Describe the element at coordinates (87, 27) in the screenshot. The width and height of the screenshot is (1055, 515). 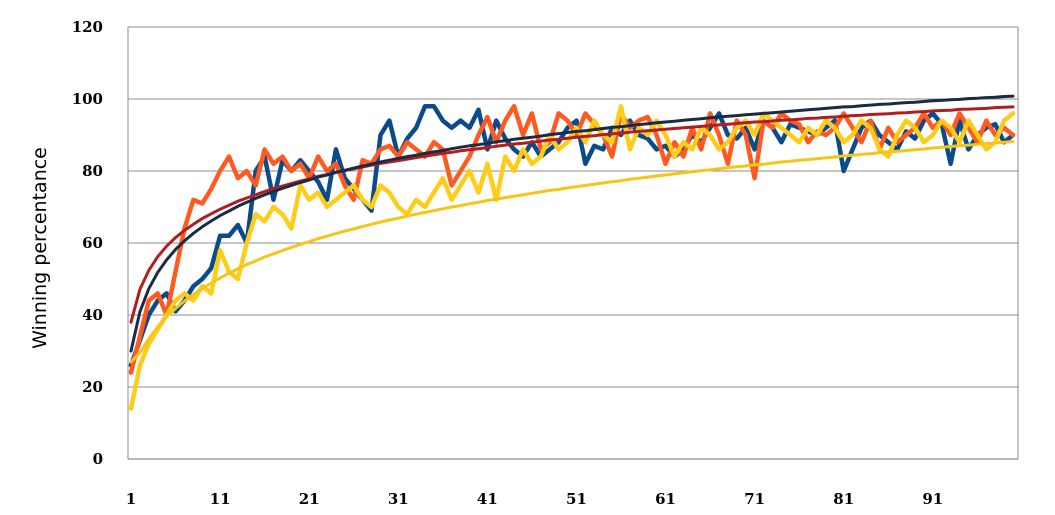
I see `y-tick-label: 120` at that location.